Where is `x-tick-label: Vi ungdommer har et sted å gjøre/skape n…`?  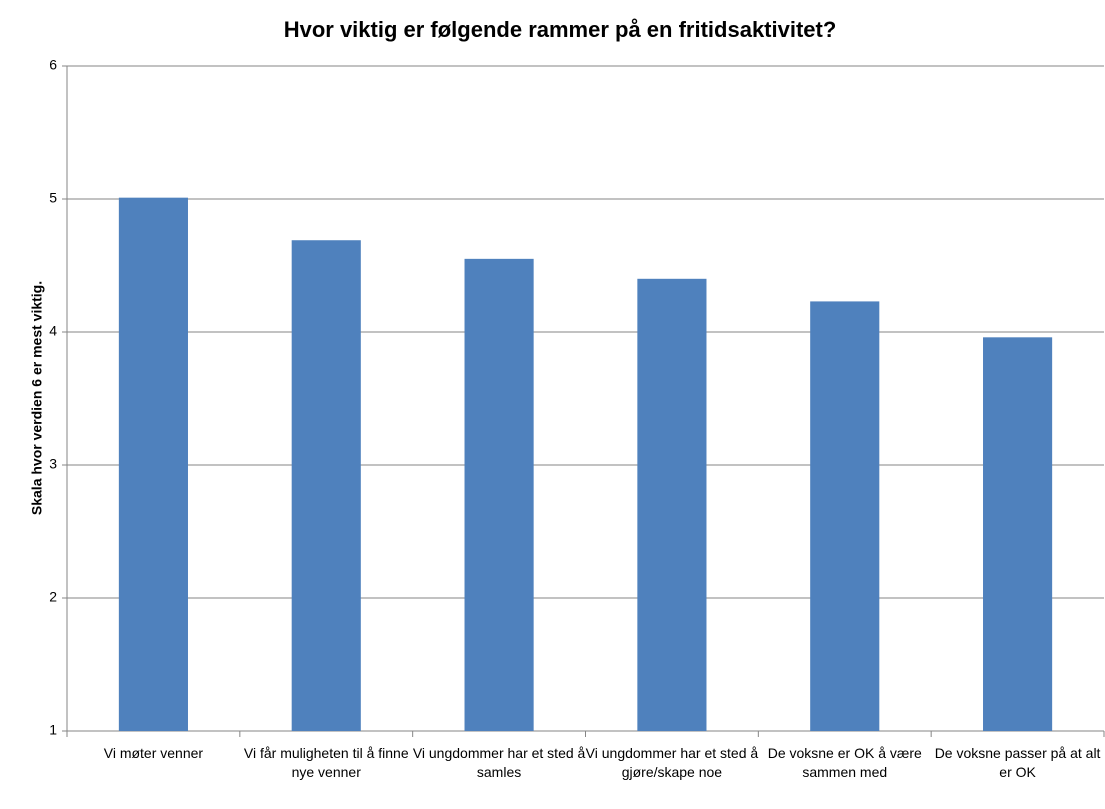 x-tick-label: Vi ungdommer har et sted å gjøre/skape n… is located at coordinates (672, 762).